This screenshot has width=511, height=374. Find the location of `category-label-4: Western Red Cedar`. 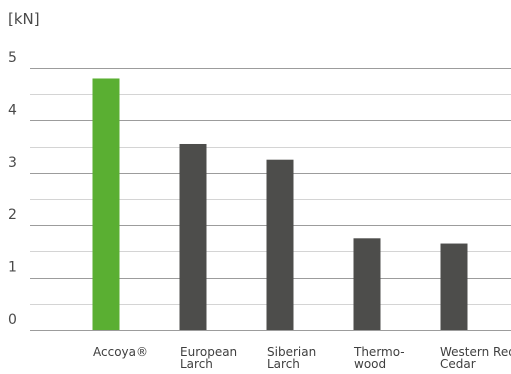

category-label-4: Western Red Cedar is located at coordinates (475, 358).